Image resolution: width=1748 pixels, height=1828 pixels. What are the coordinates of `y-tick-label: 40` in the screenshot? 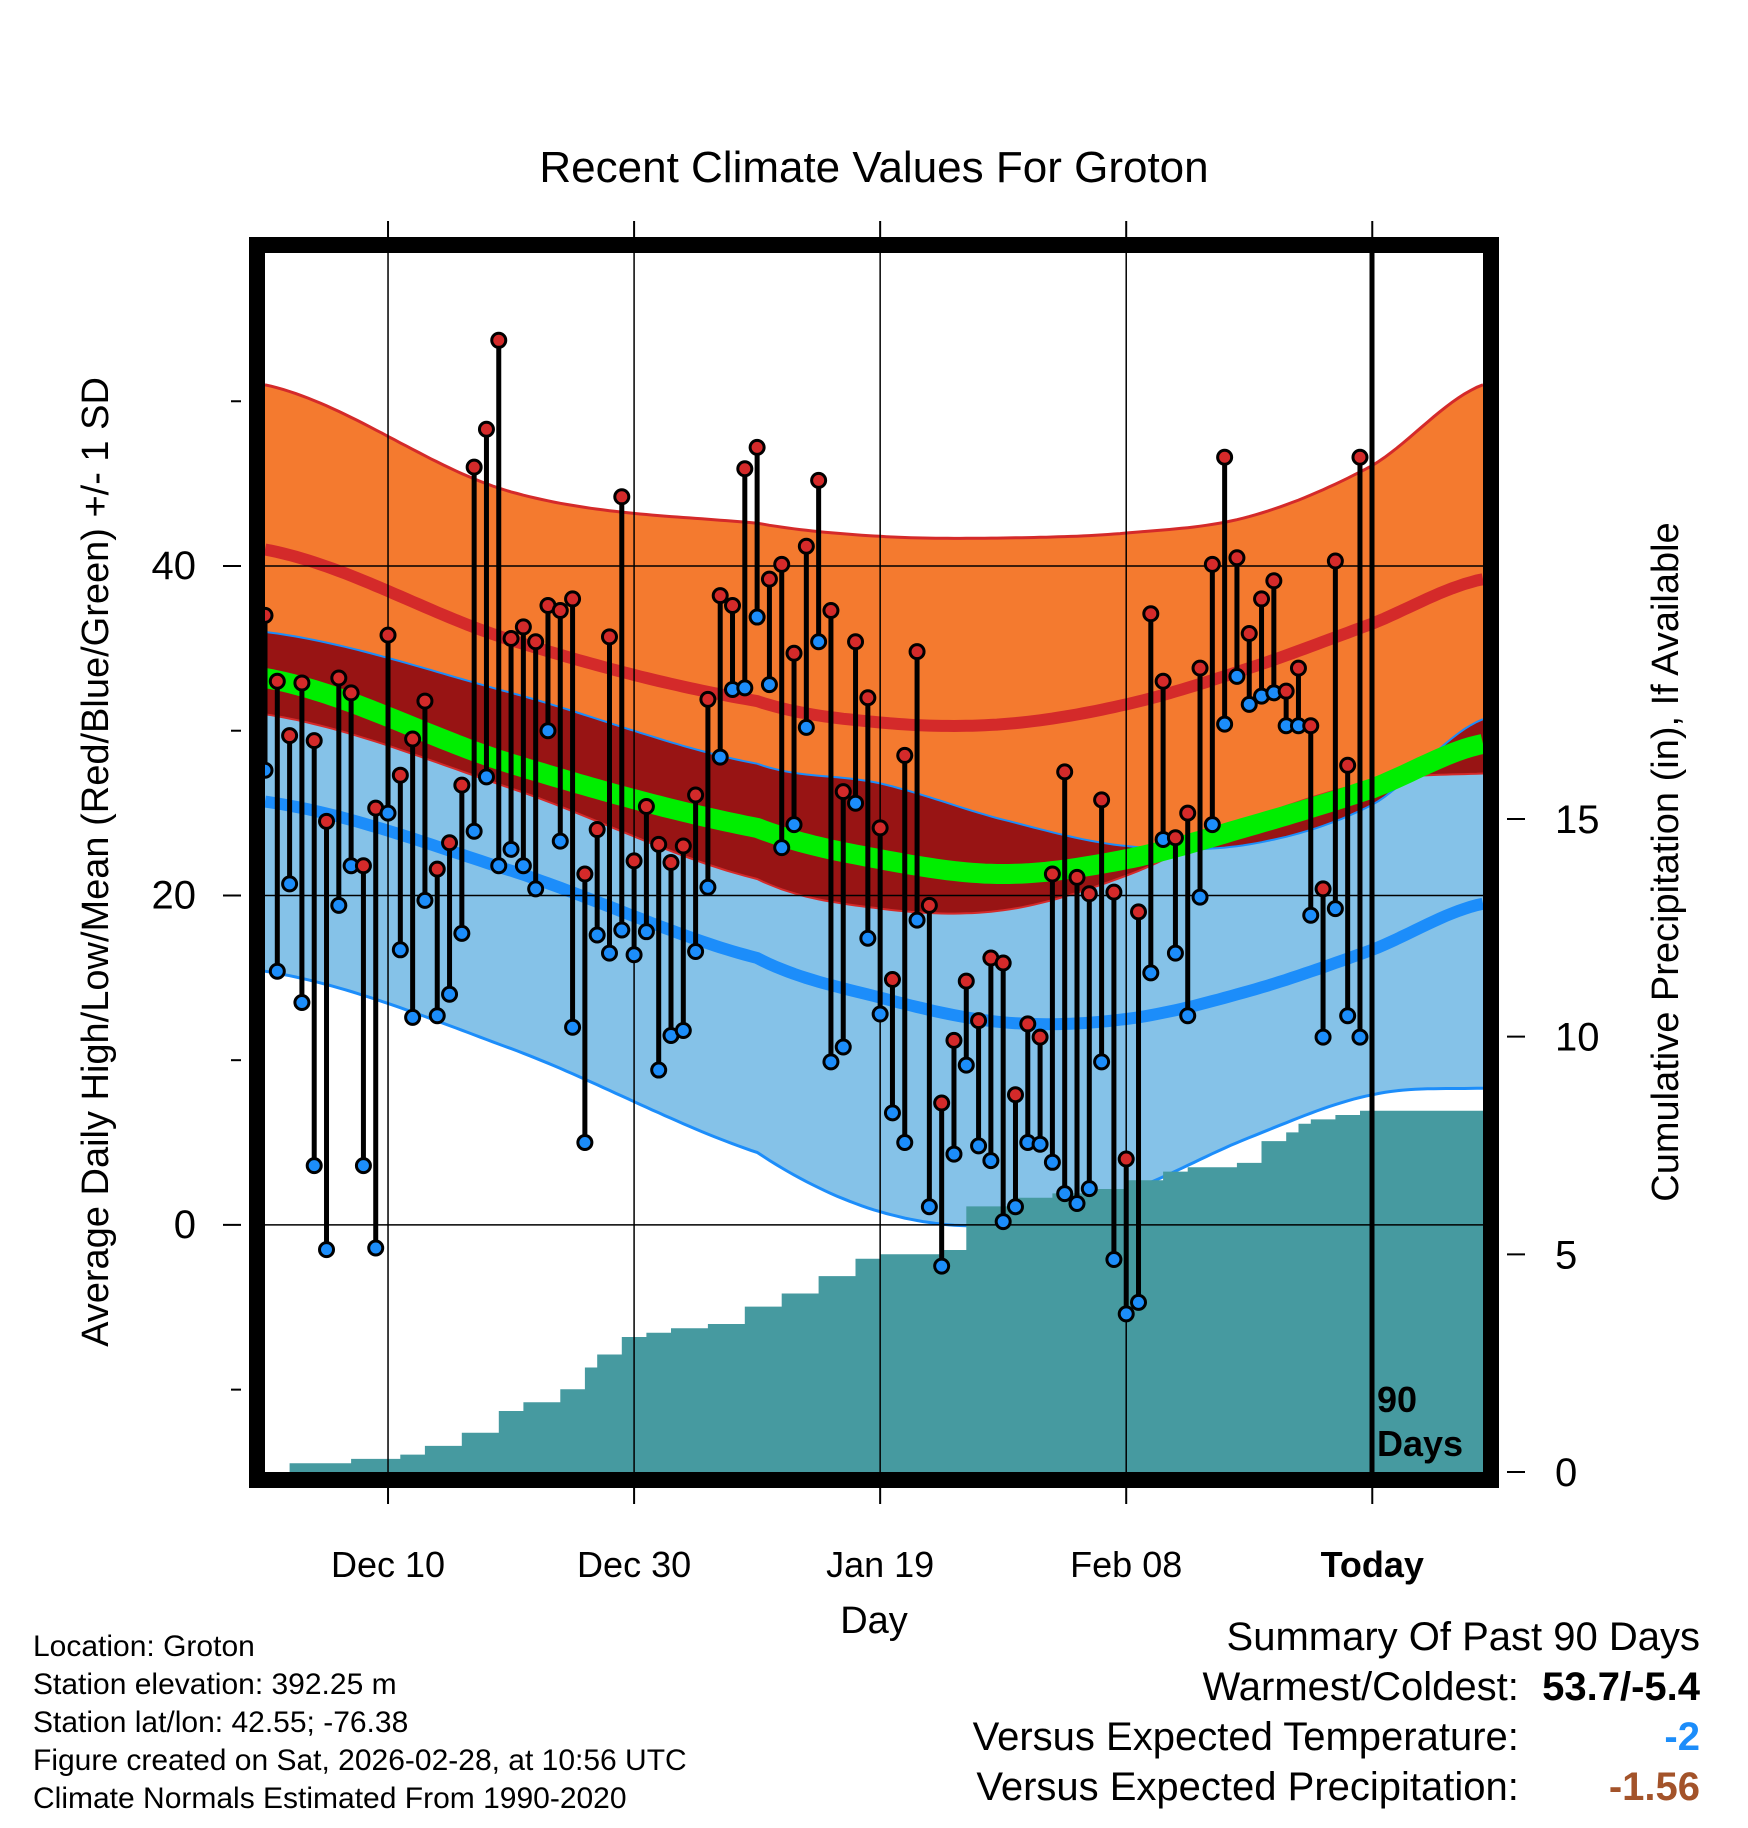 It's located at (174, 566).